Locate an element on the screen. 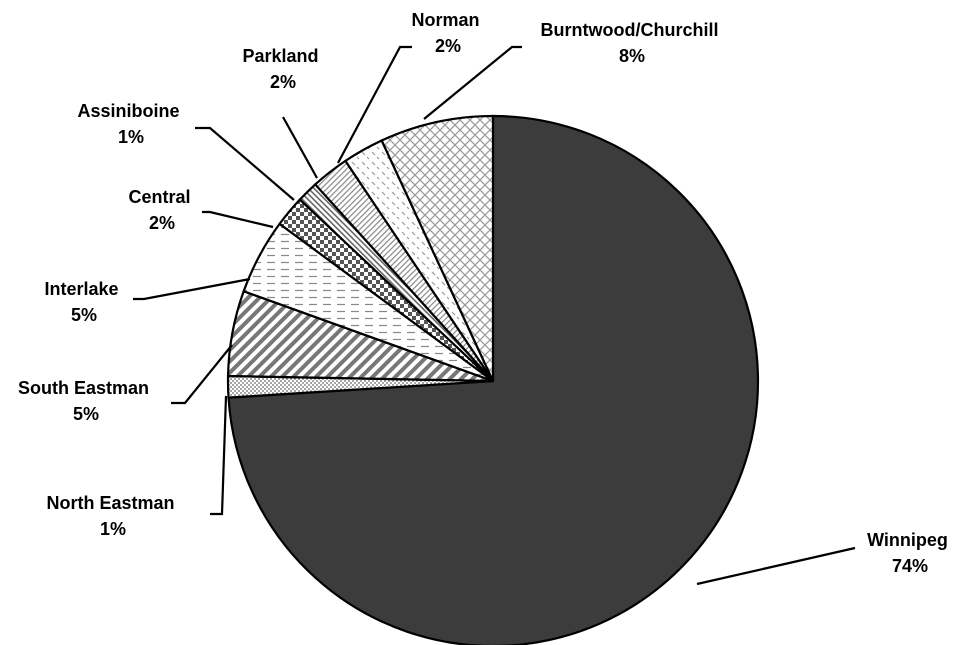 The height and width of the screenshot is (645, 960). label-interlake: Interlake 5% is located at coordinates (83, 302).